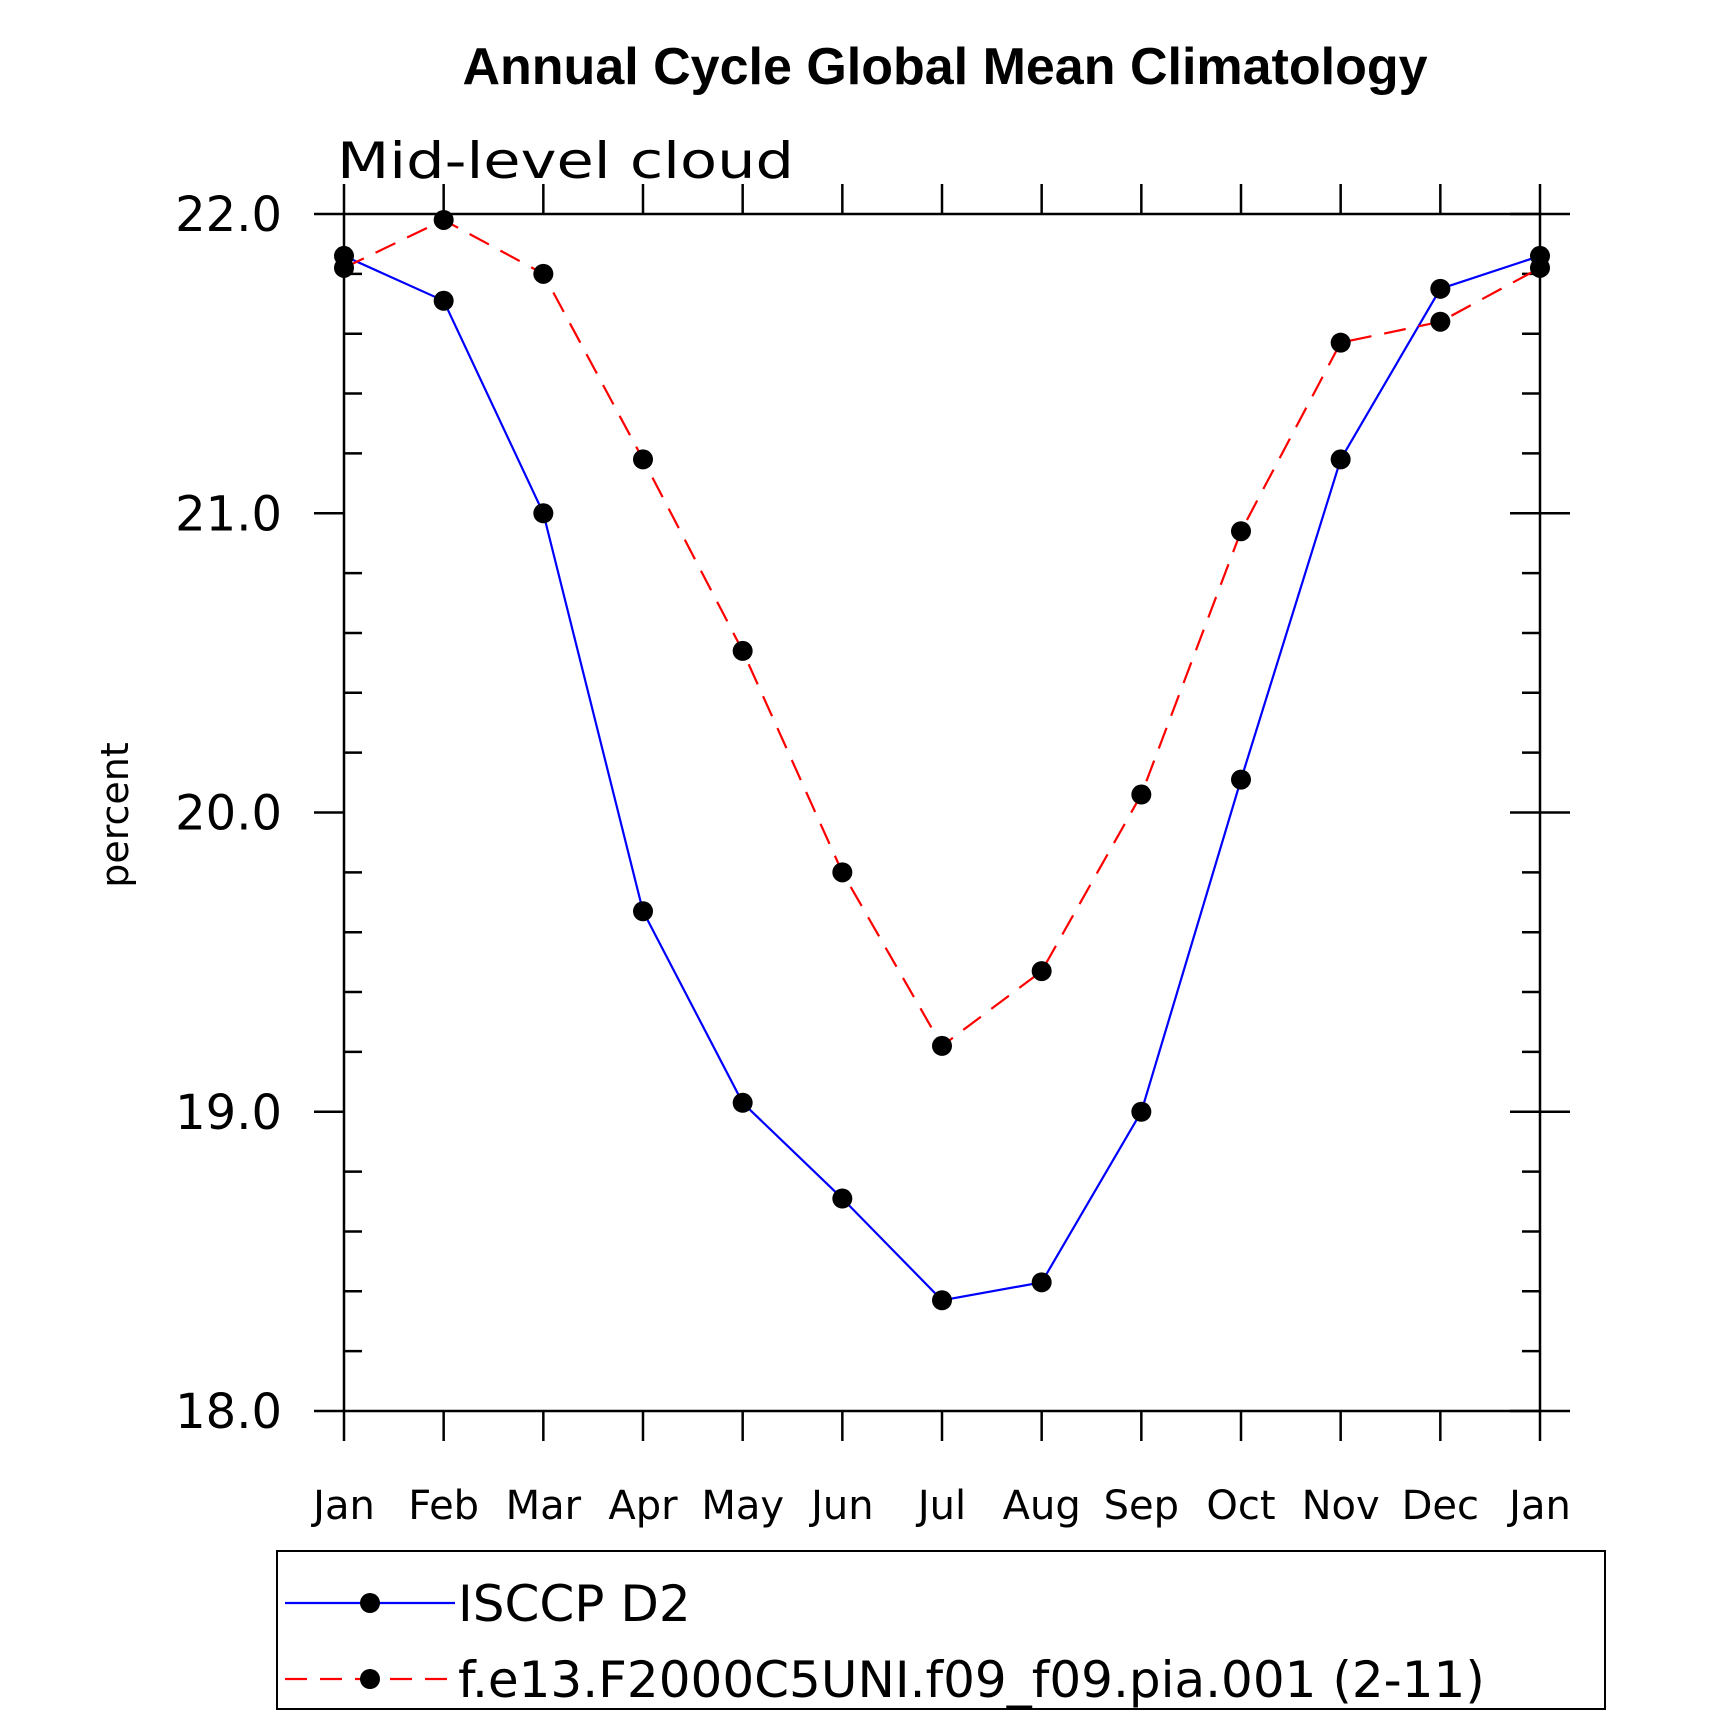  What do you see at coordinates (115, 815) in the screenshot?
I see `y-axis-label: percent` at bounding box center [115, 815].